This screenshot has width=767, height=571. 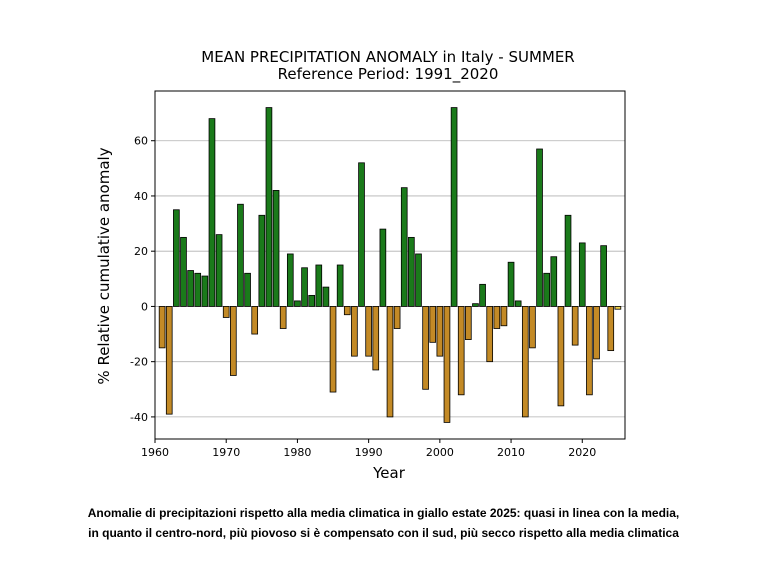 What do you see at coordinates (183, 271) in the screenshot?
I see `bar-1964` at bounding box center [183, 271].